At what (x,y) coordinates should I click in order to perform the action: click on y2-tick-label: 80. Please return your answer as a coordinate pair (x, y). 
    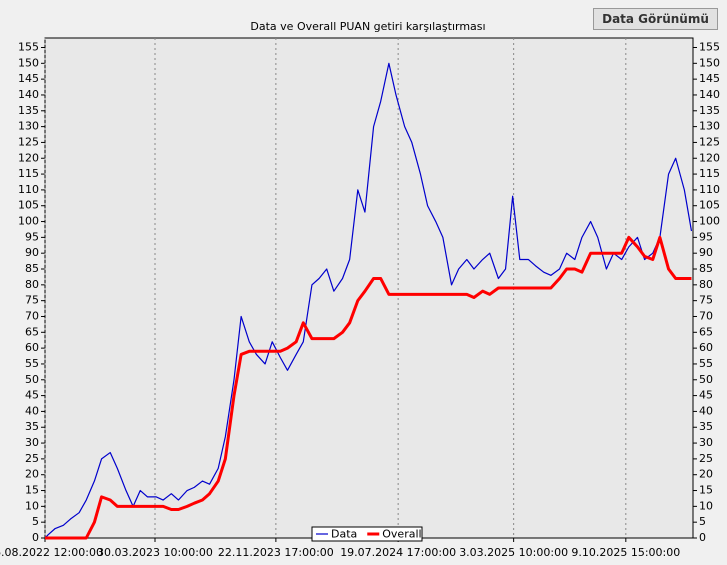
    Looking at the image, I should click on (706, 284).